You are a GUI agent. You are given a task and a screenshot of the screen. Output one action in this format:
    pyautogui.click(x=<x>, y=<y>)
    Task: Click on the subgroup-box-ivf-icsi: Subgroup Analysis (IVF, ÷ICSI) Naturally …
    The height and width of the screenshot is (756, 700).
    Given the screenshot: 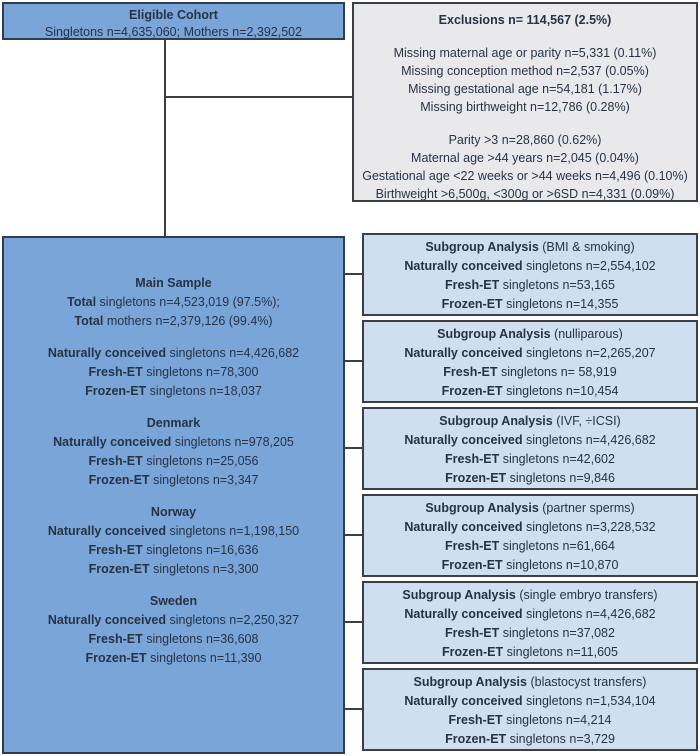 What is the action you would take?
    pyautogui.click(x=530, y=448)
    